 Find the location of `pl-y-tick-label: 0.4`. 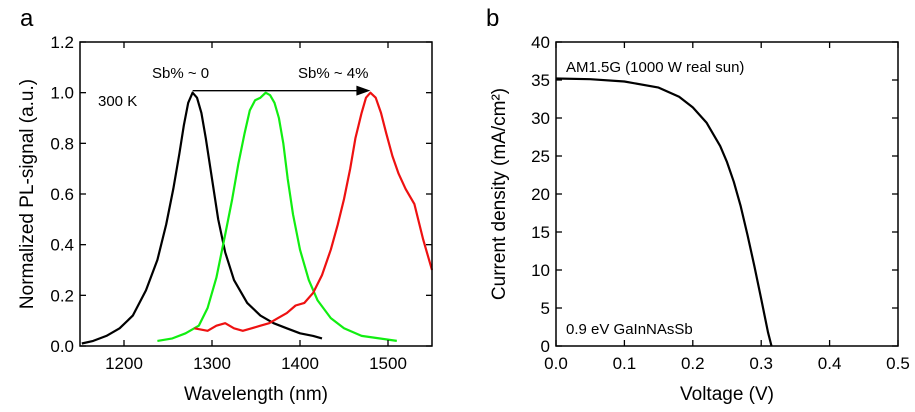

pl-y-tick-label: 0.4 is located at coordinates (62, 245).